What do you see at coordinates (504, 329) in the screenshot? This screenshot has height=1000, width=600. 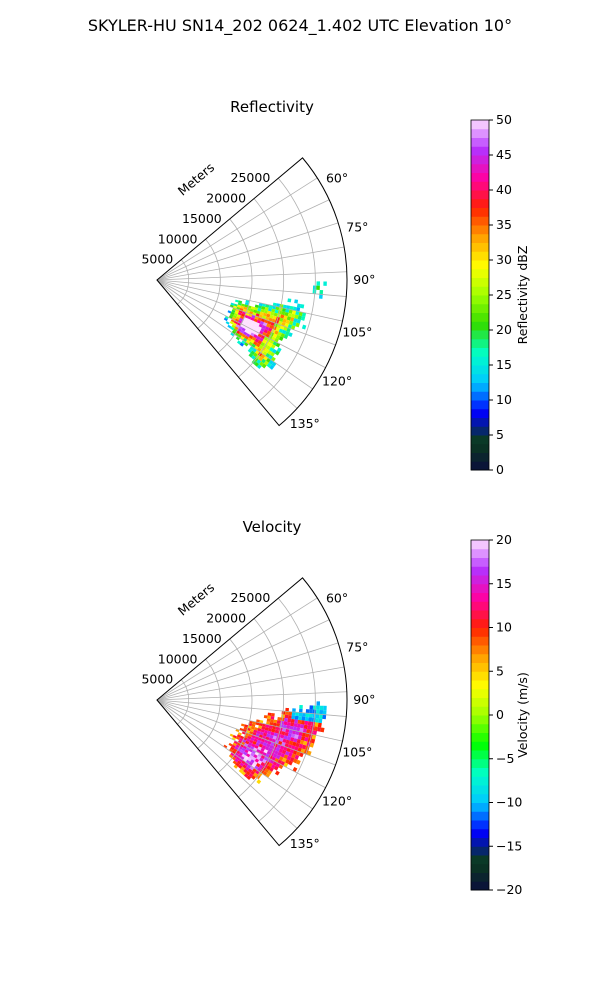 I see `colorbar-tick-label: 20` at bounding box center [504, 329].